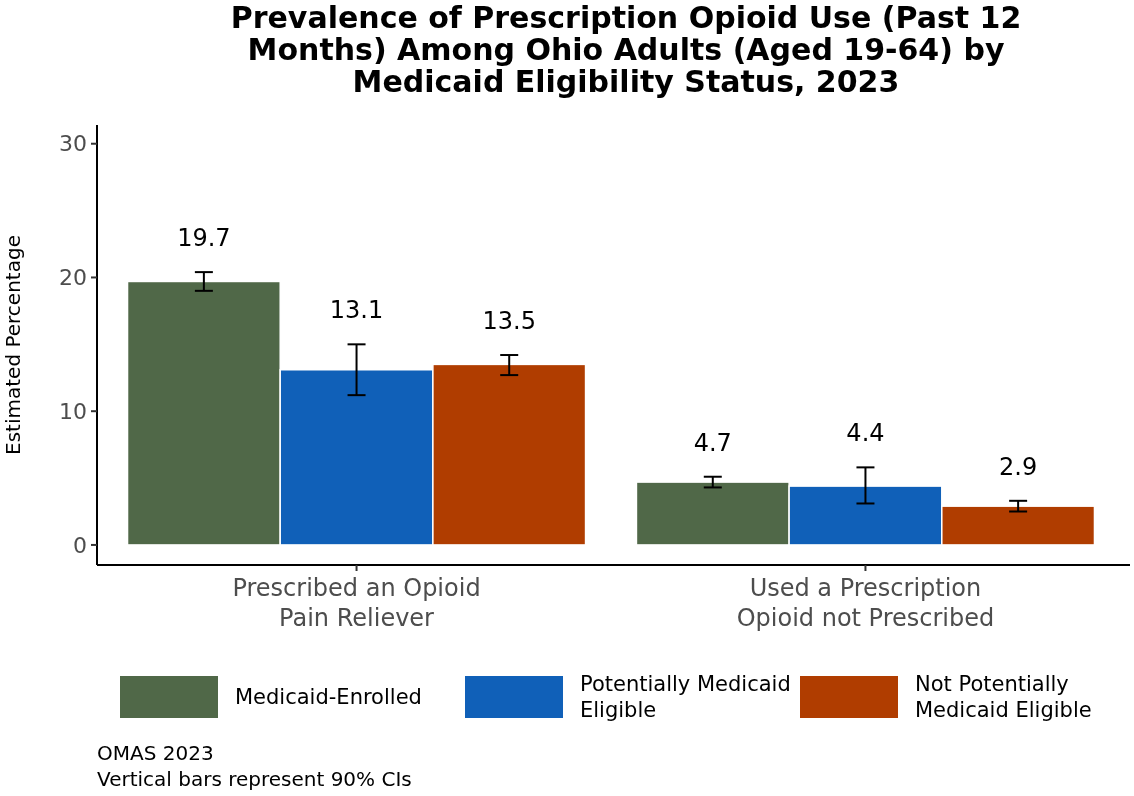 This screenshot has width=1134, height=796. I want to click on legend-label: Potentially Medicaid Eligible, so click(685, 697).